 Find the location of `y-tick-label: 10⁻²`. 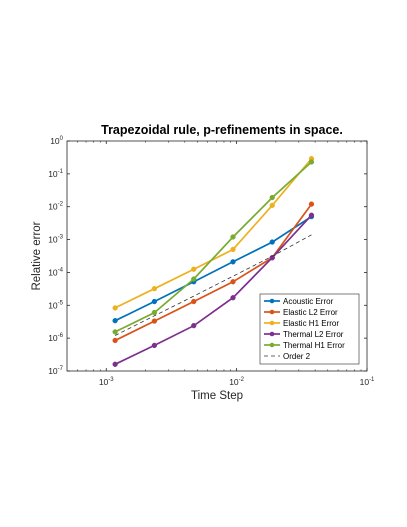

y-tick-label: 10⁻² is located at coordinates (55, 207).